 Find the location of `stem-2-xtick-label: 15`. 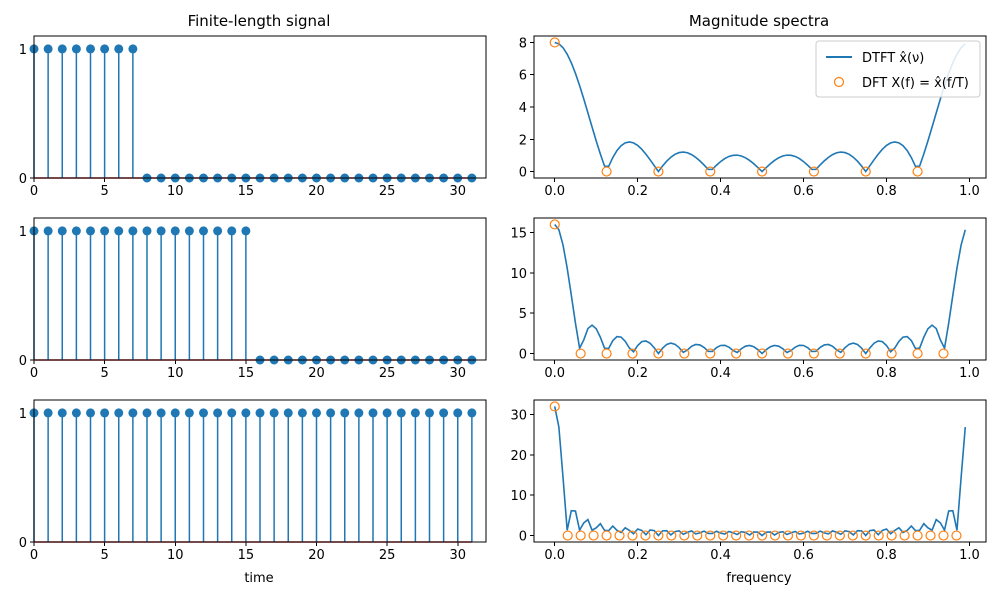

stem-2-xtick-label: 15 is located at coordinates (246, 373).